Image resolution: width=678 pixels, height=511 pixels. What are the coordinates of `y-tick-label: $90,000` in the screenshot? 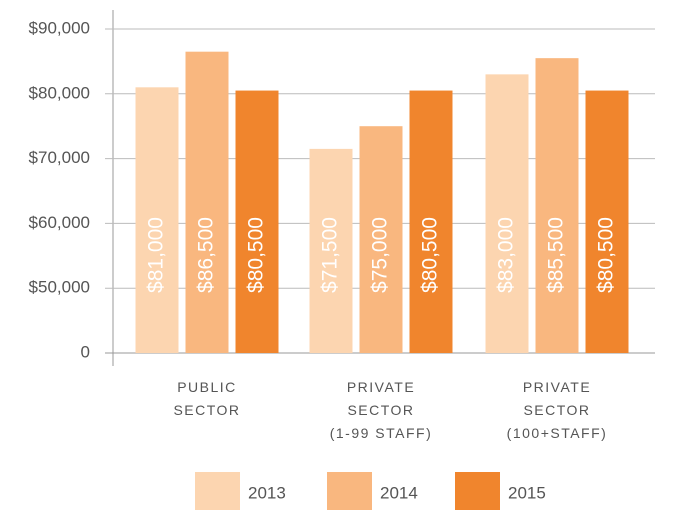 It's located at (59, 27).